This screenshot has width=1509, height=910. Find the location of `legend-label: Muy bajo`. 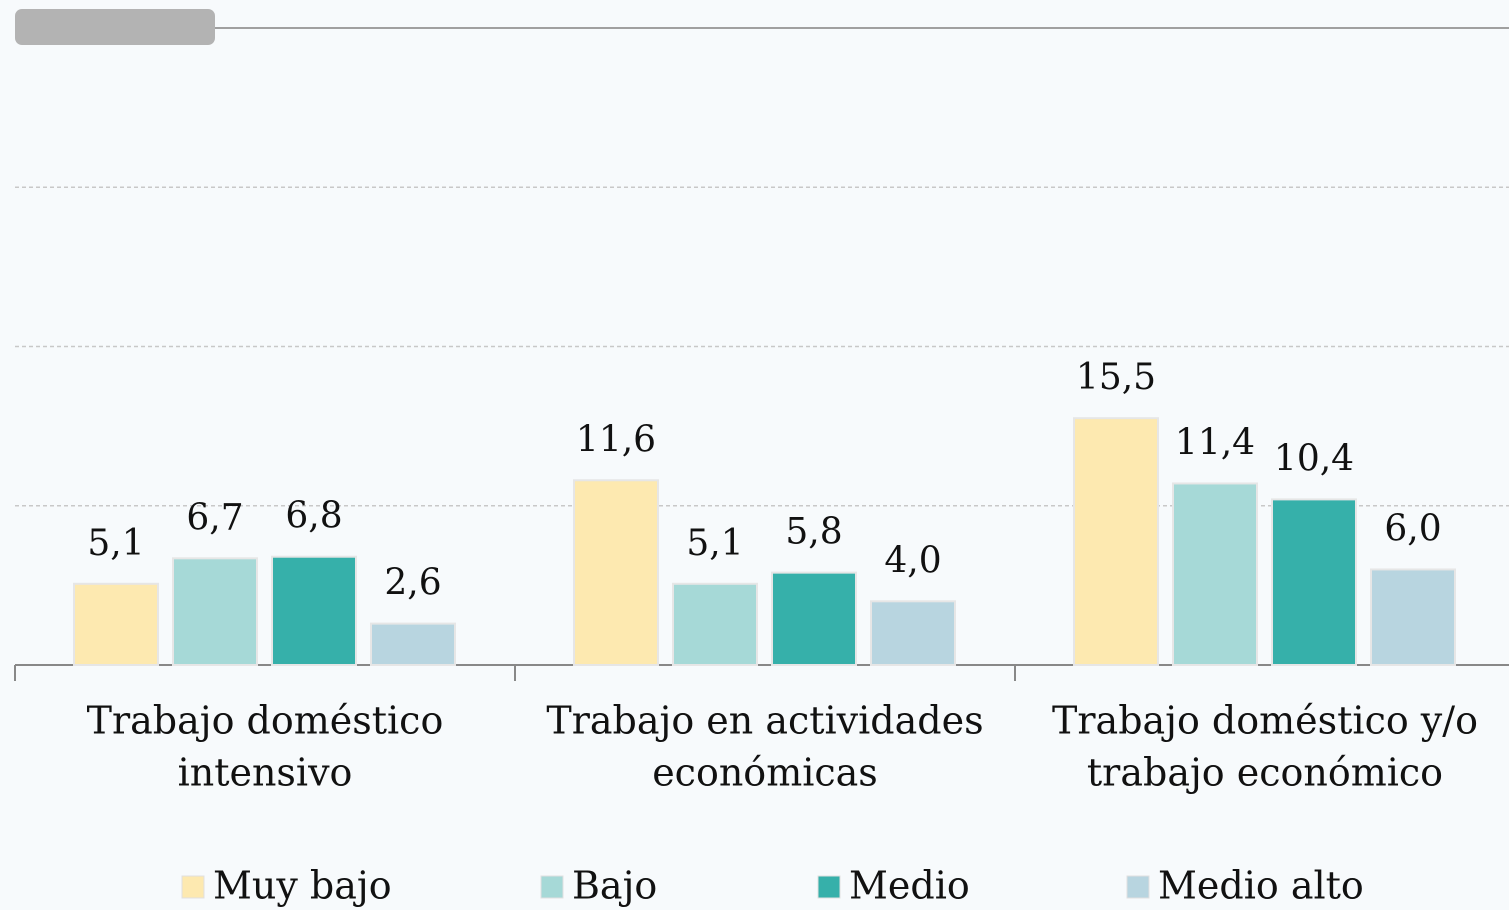

legend-label: Muy bajo is located at coordinates (302, 886).